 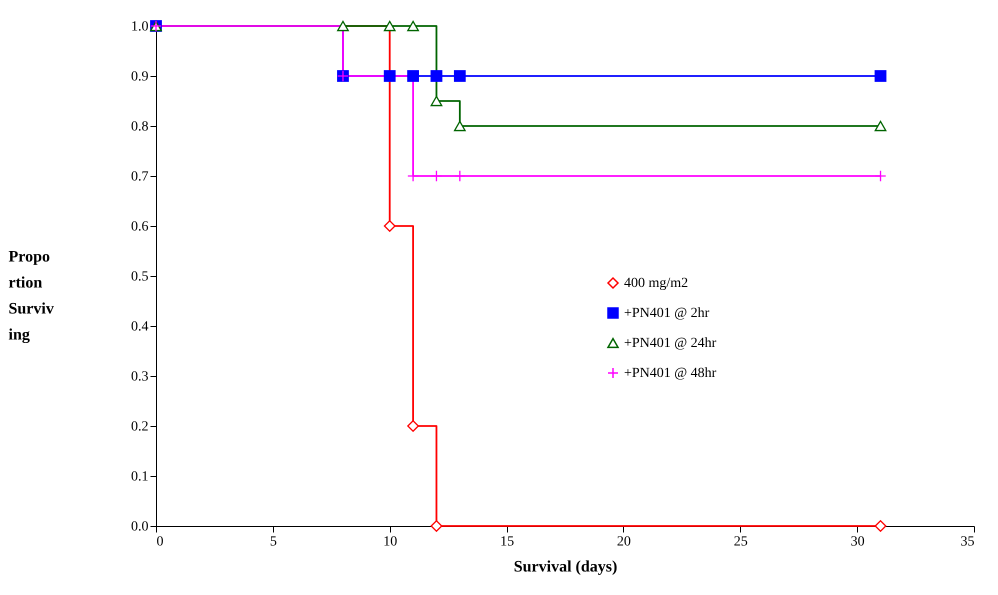 What do you see at coordinates (139, 277) in the screenshot?
I see `y-tick-label: 0.5` at bounding box center [139, 277].